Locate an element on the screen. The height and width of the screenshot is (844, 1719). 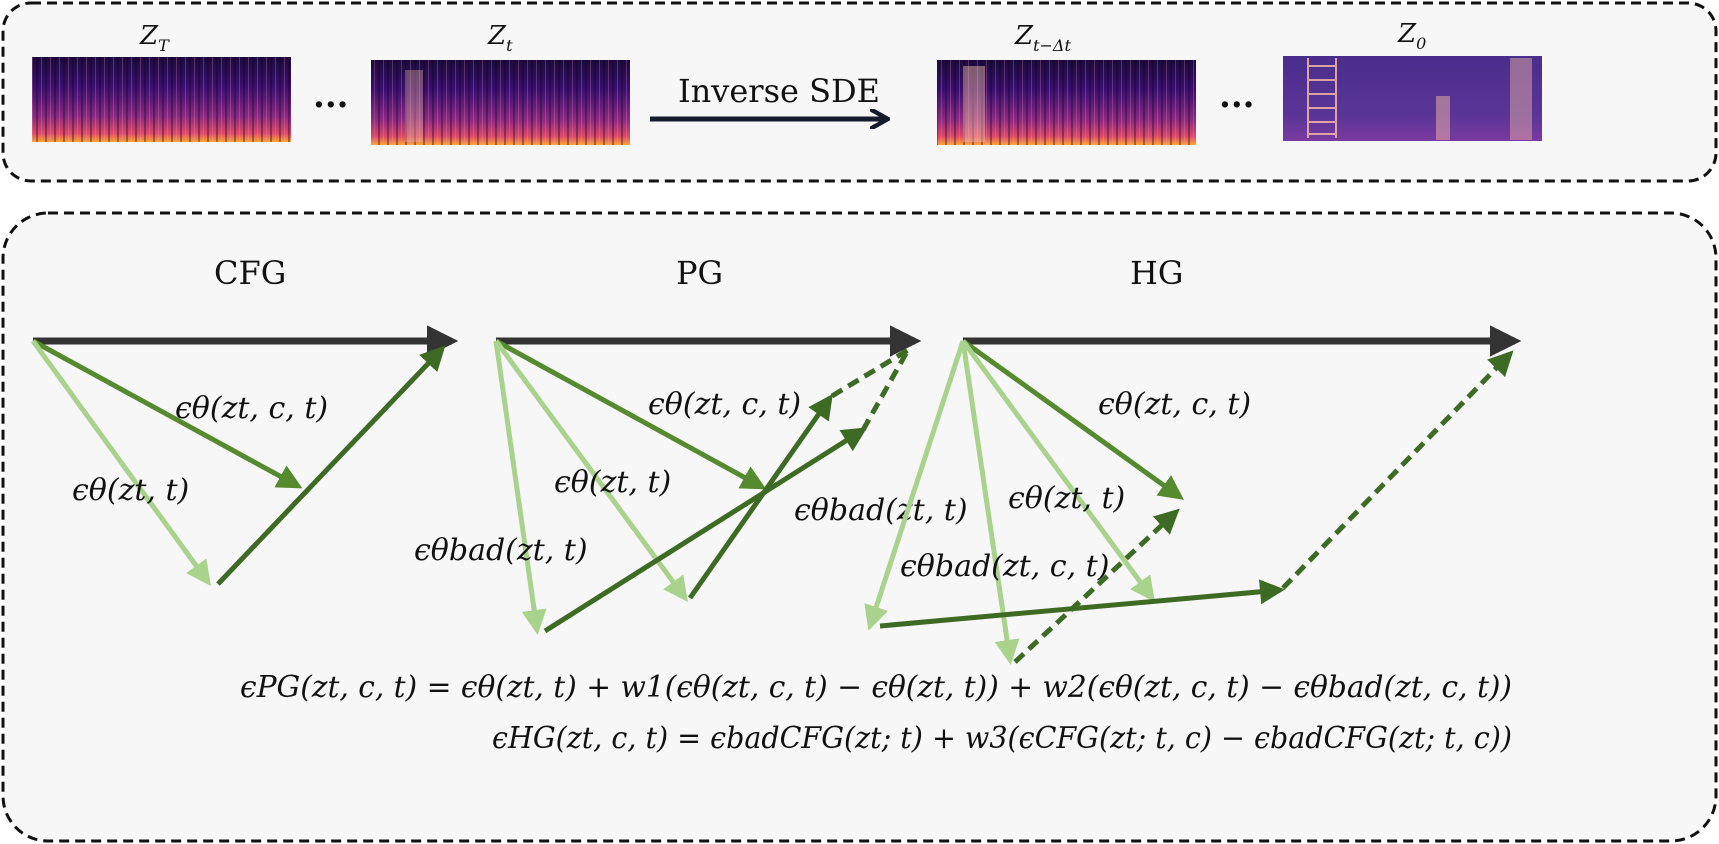
pg-label-bad: ϵθbad(zt, t) is located at coordinates (501, 550).